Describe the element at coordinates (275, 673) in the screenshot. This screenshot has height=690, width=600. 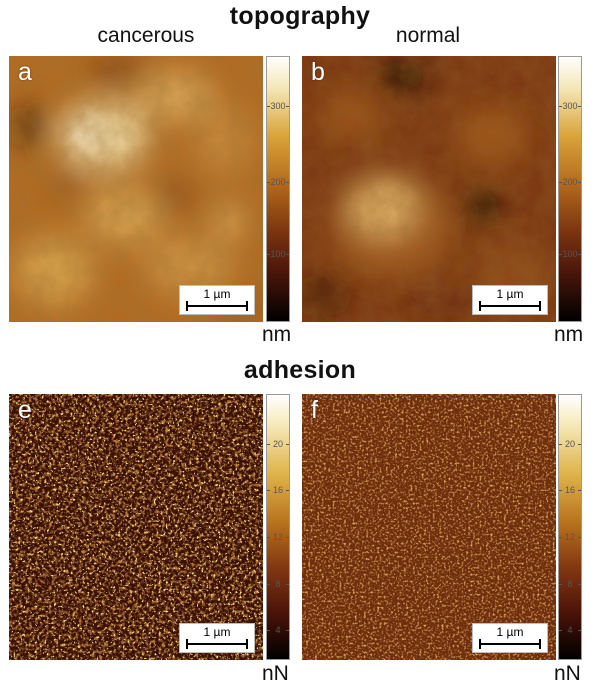
I see `adhesion-unit-left: nN` at that location.